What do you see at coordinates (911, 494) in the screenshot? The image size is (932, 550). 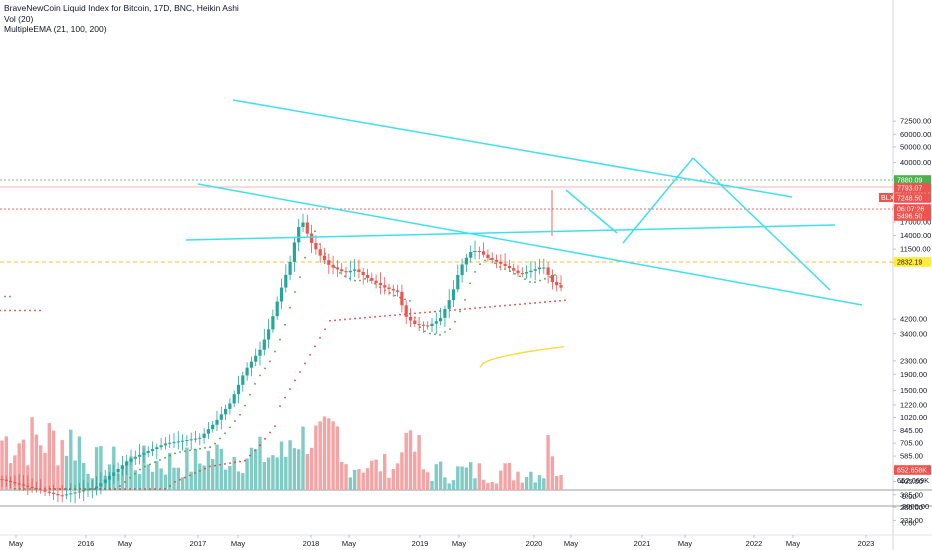 I see `y-tick-label: 335.00` at bounding box center [911, 494].